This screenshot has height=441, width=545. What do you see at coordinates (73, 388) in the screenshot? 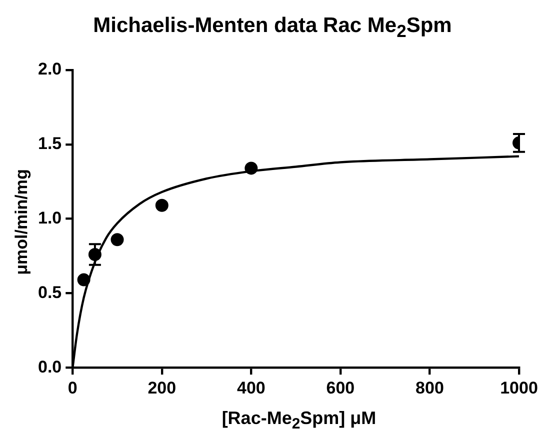
I see `x-tick-label: 0` at bounding box center [73, 388].